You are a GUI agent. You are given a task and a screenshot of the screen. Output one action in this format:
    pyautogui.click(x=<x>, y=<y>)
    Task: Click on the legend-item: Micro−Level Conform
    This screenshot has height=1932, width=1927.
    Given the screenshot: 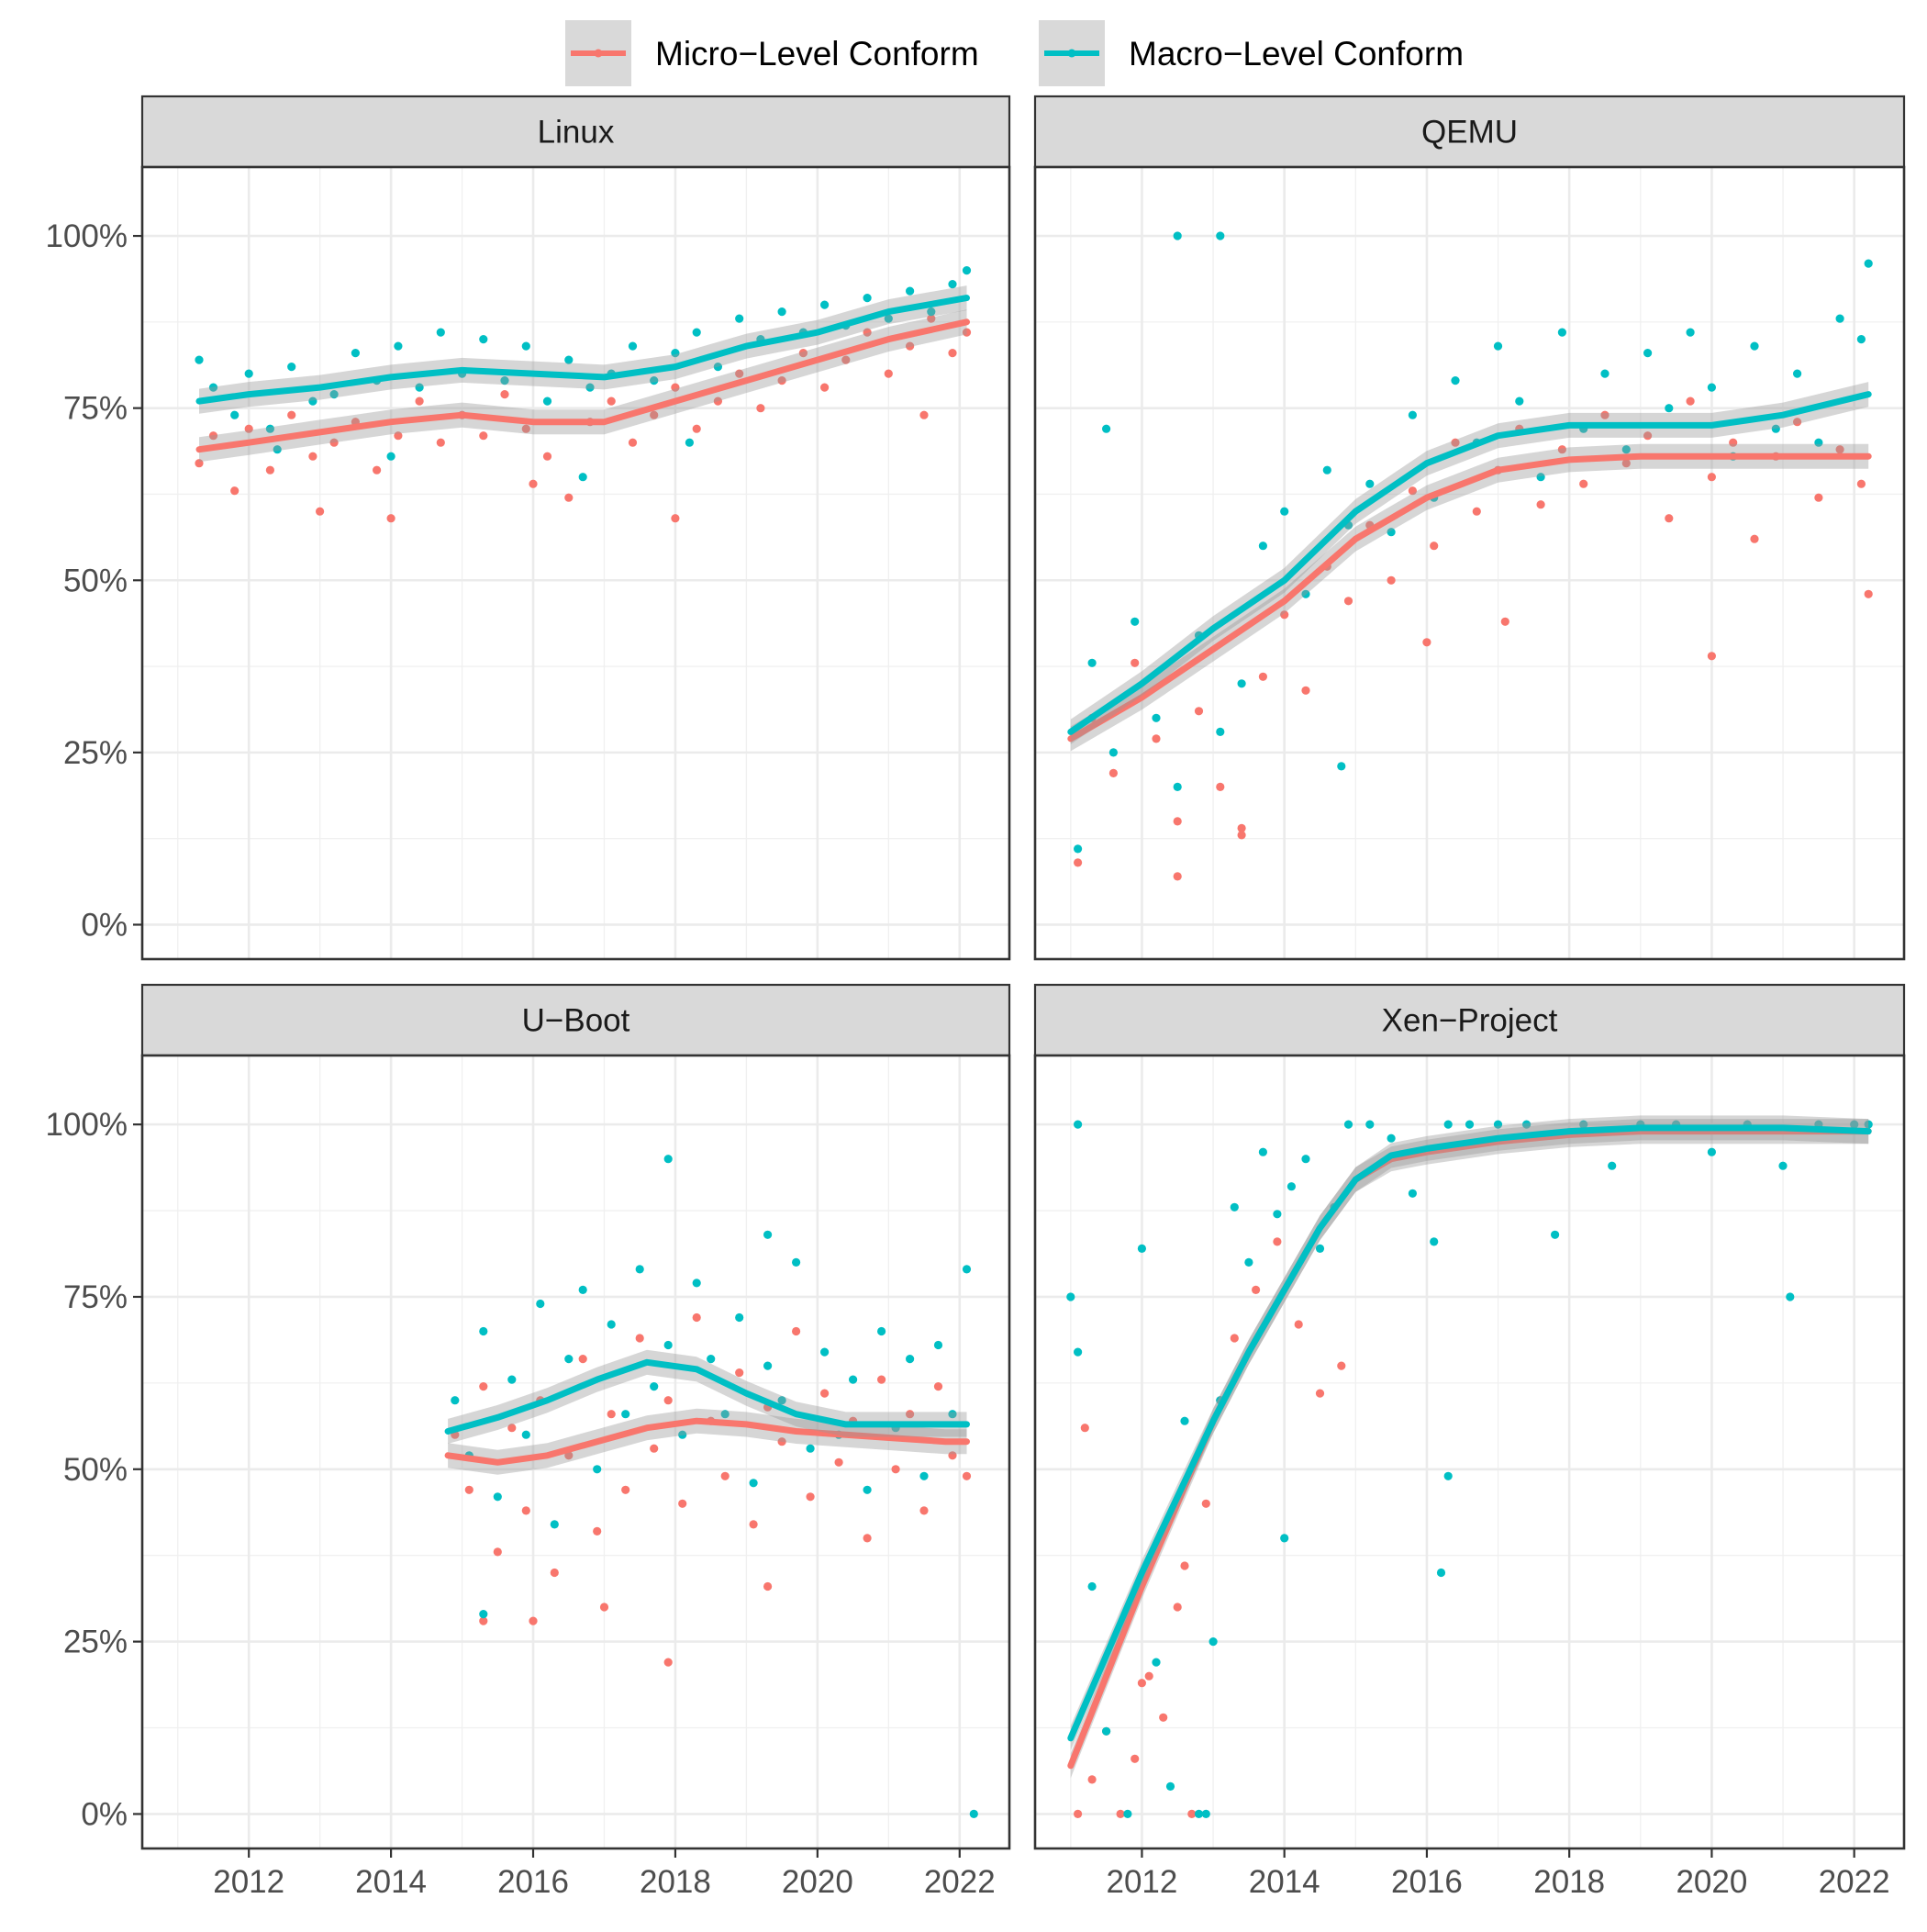 What is the action you would take?
    pyautogui.click(x=772, y=53)
    